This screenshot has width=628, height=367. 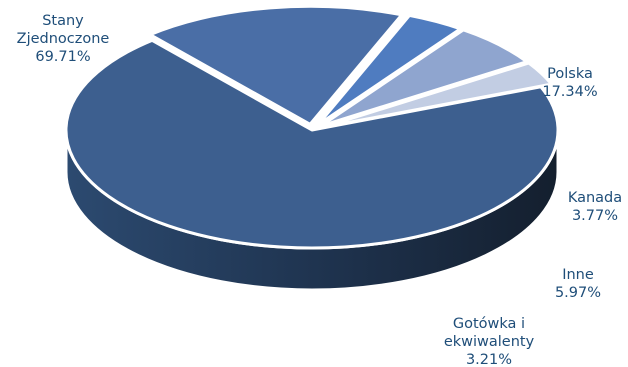 What do you see at coordinates (578, 293) in the screenshot?
I see `slice-value-text: 5.97%` at bounding box center [578, 293].